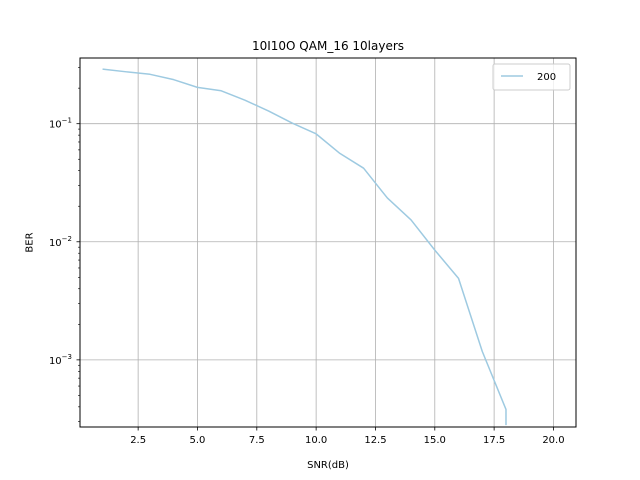 This screenshot has width=640, height=480. I want to click on x-tick-label: 17.5, so click(494, 440).